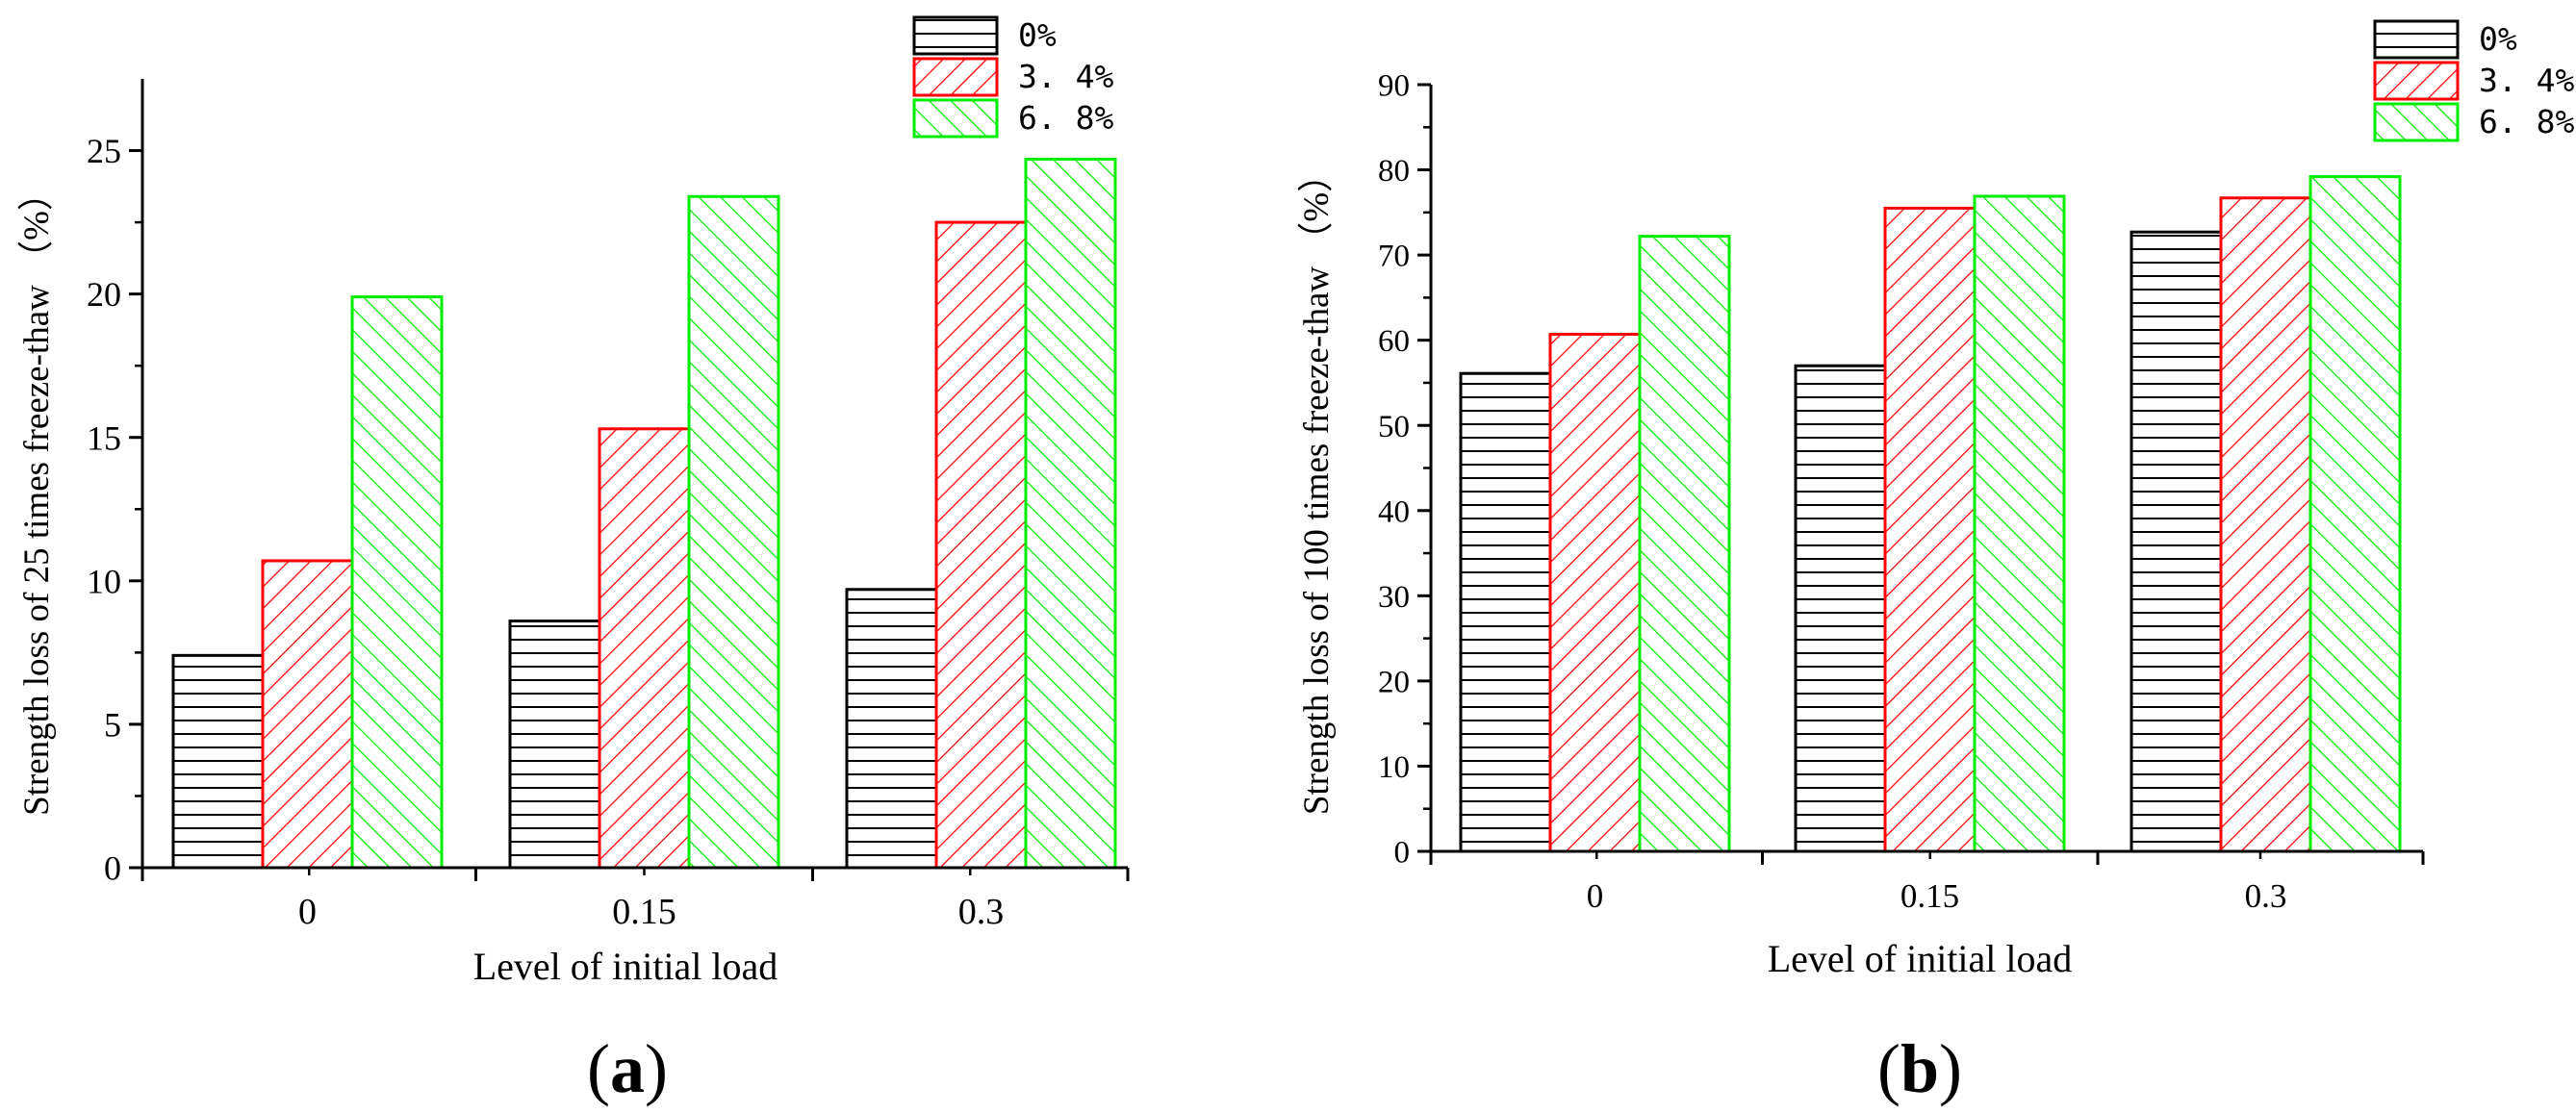 Image resolution: width=2576 pixels, height=1113 pixels. What do you see at coordinates (1012, 77) in the screenshot?
I see `legend-a: 0% 3. 4% 6. 8%` at bounding box center [1012, 77].